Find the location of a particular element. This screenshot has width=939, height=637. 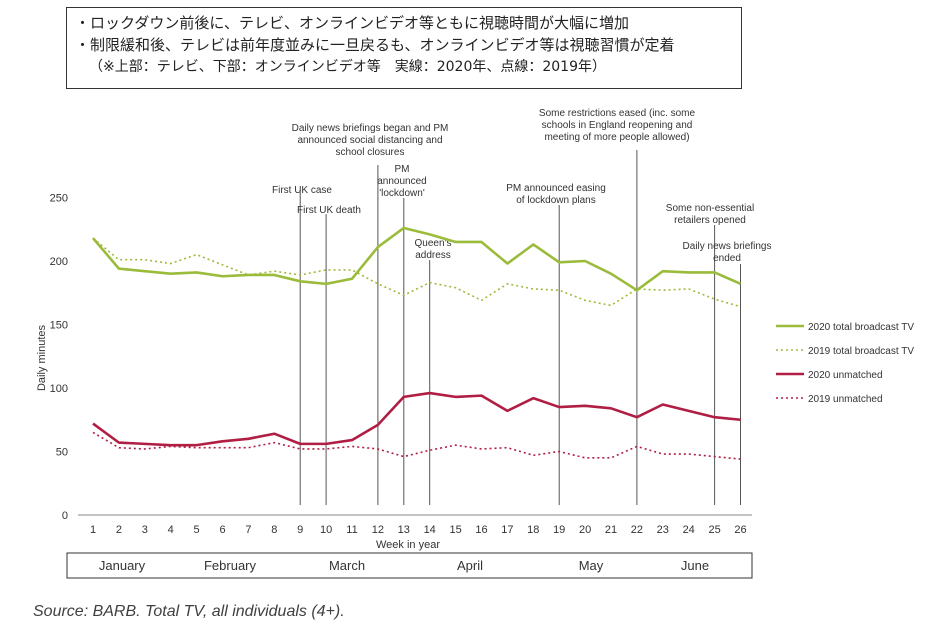

x-tick-label: 6 is located at coordinates (222, 530).